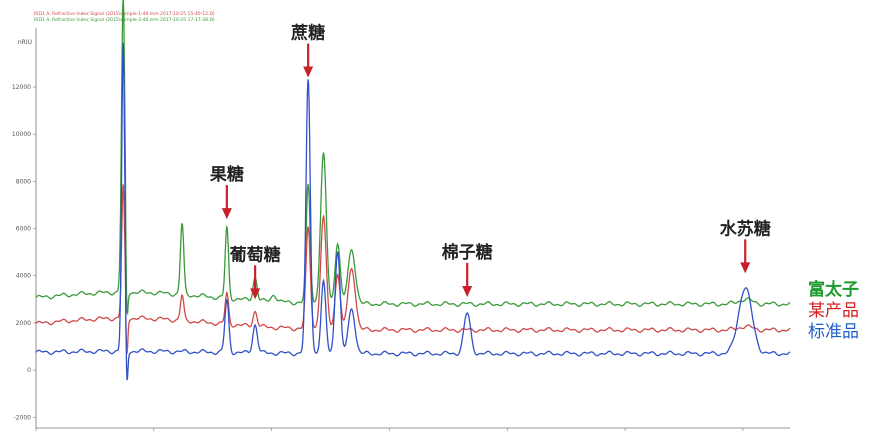  Describe the element at coordinates (23, 417) in the screenshot. I see `y-tick-label: -2000` at that location.